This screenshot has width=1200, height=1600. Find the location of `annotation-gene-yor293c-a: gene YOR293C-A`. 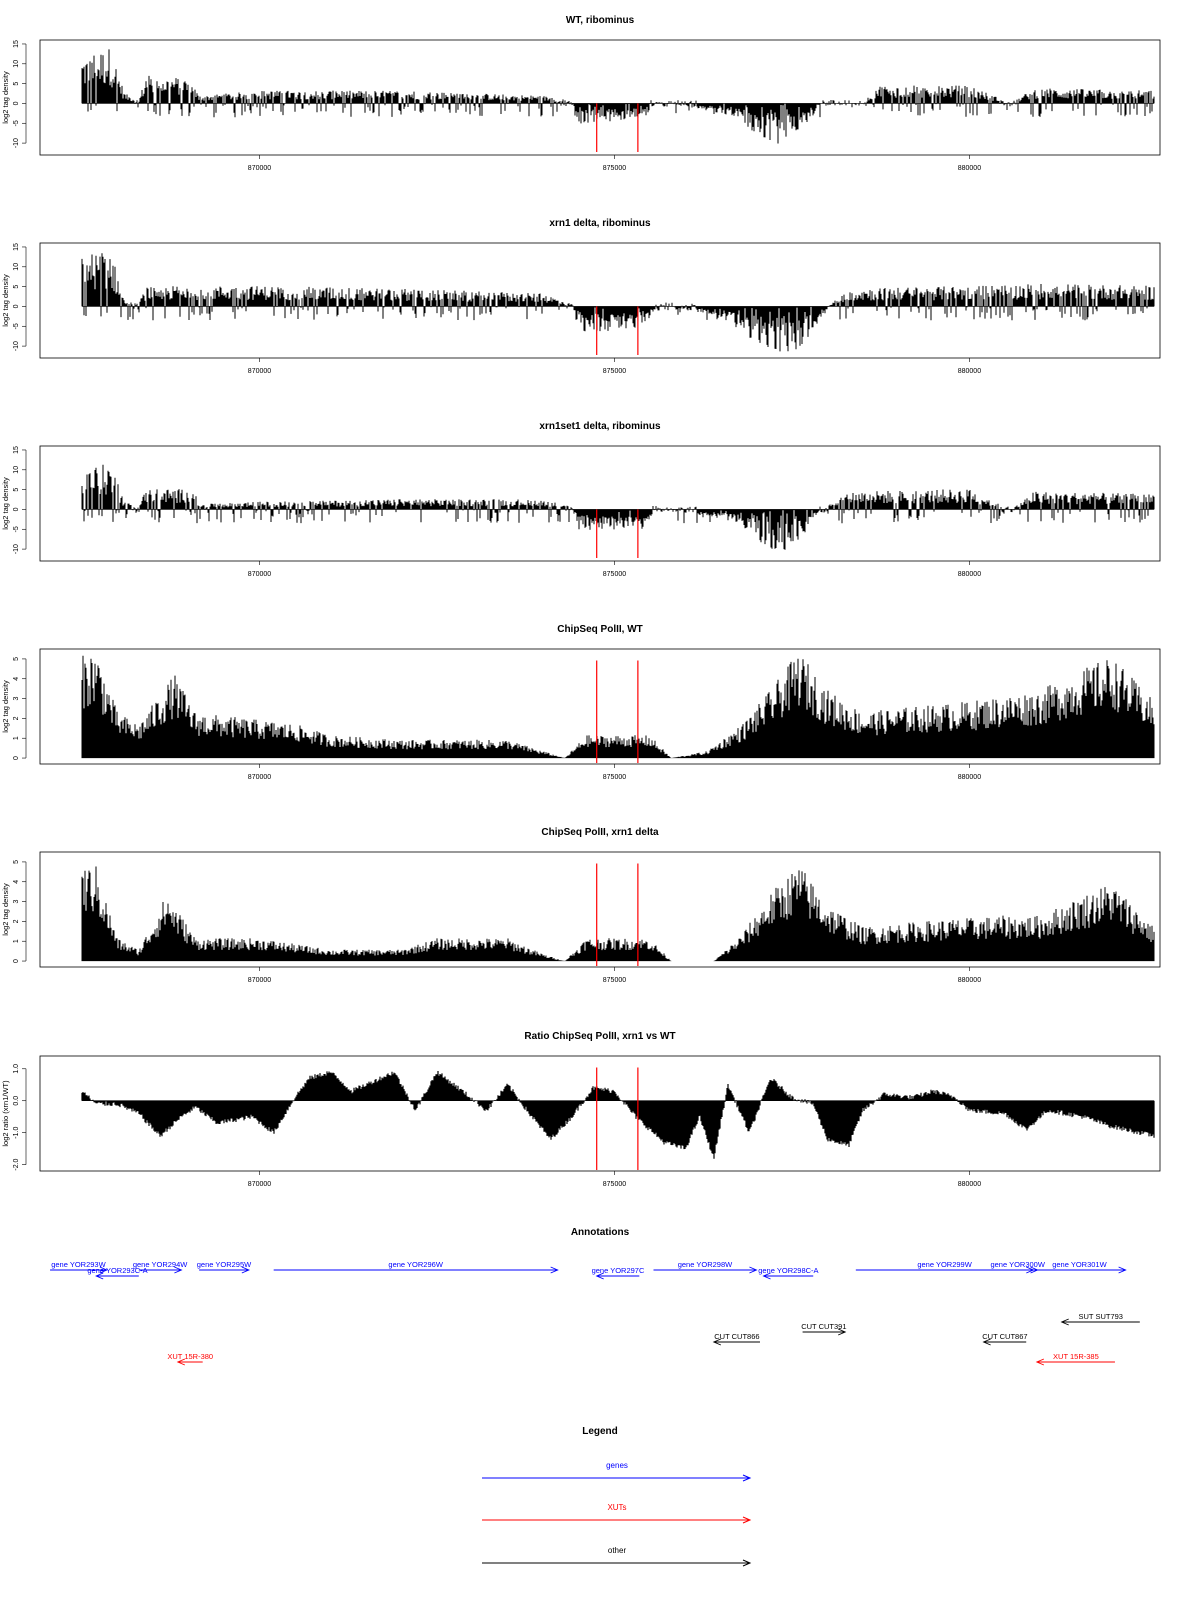

annotation-gene-yor293c-a: gene YOR293C-A is located at coordinates (117, 1273).